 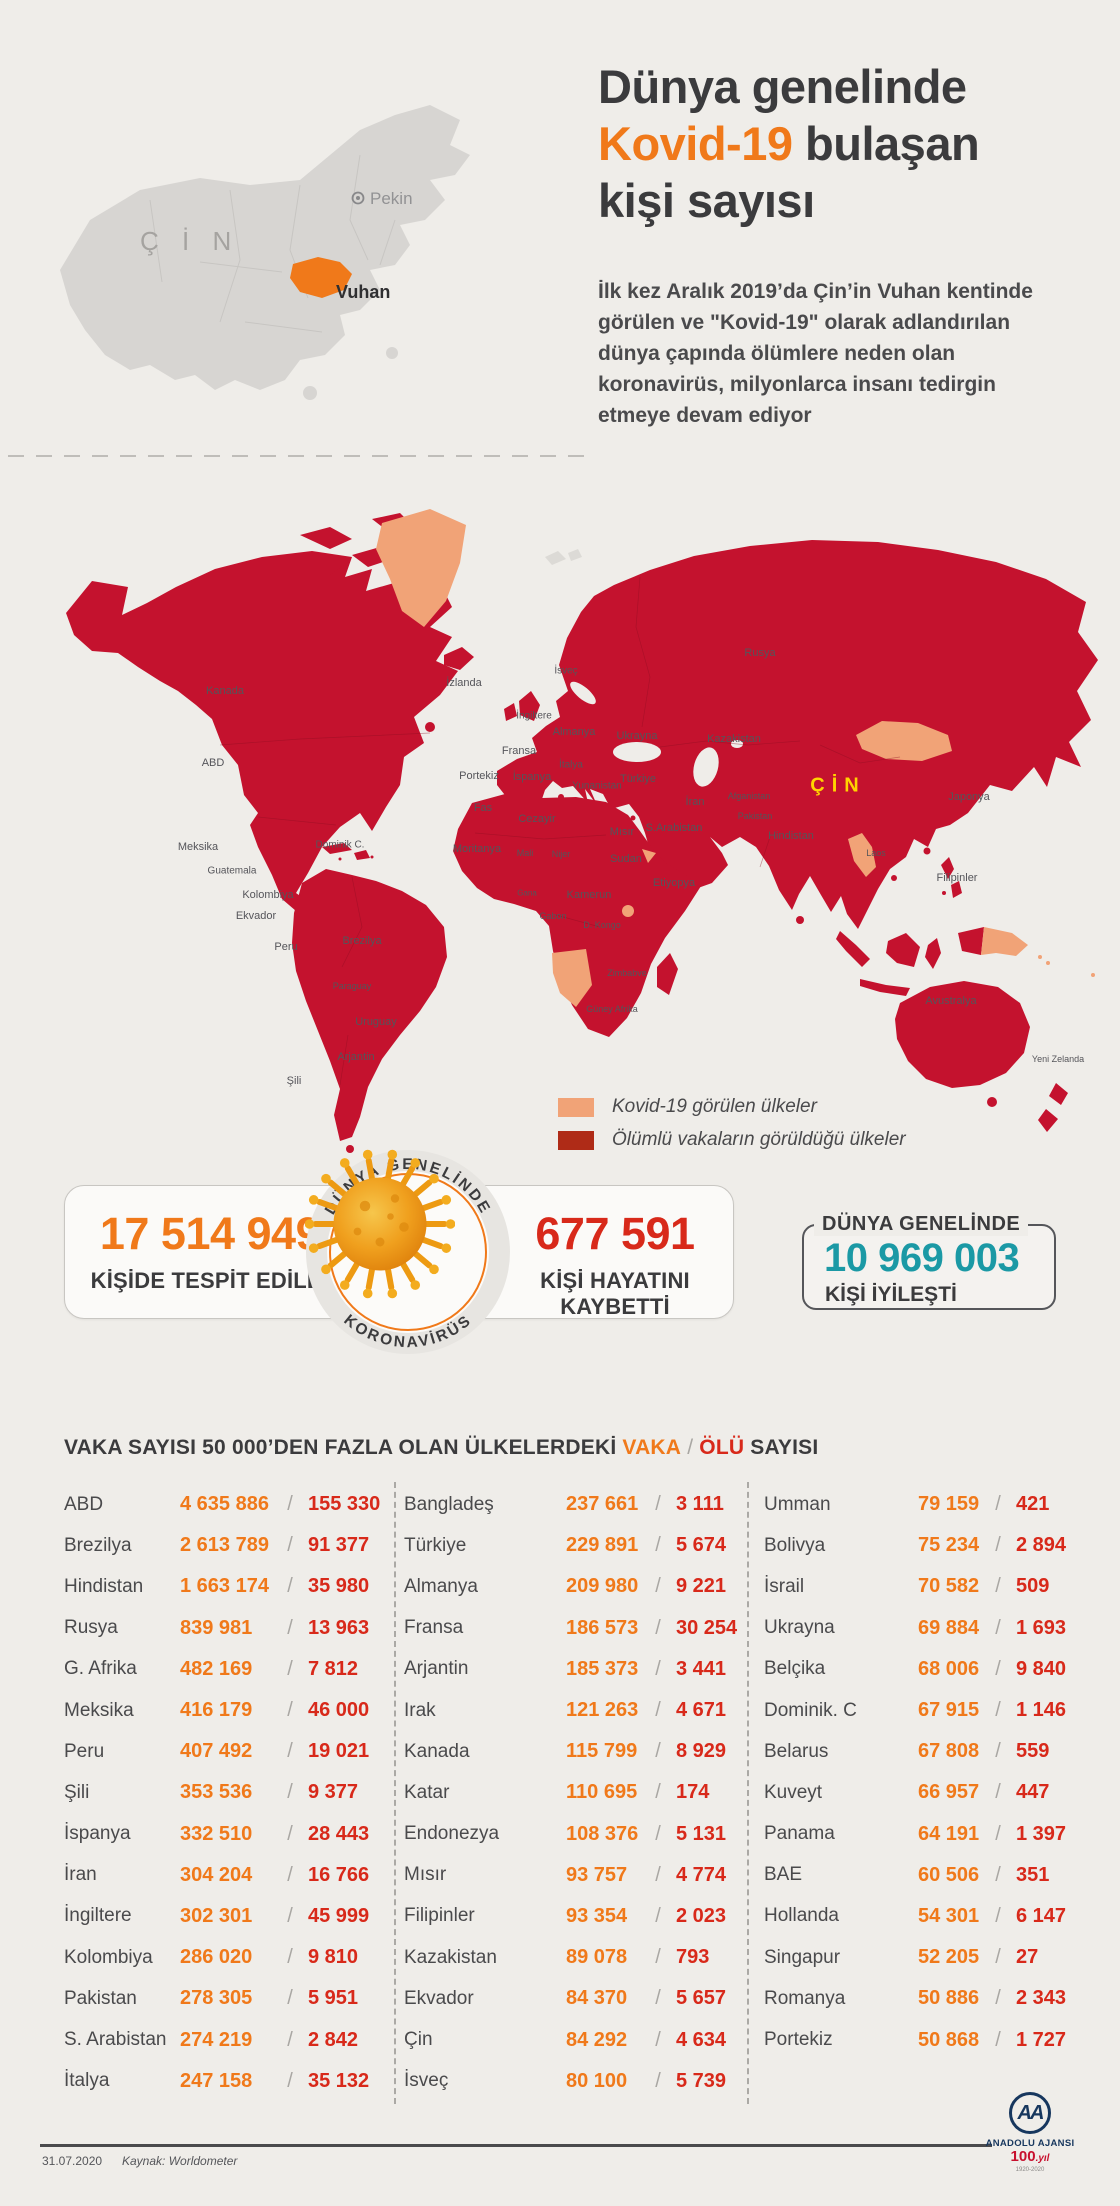 I want to click on cases-count: 274 219, so click(x=216, y=2039).